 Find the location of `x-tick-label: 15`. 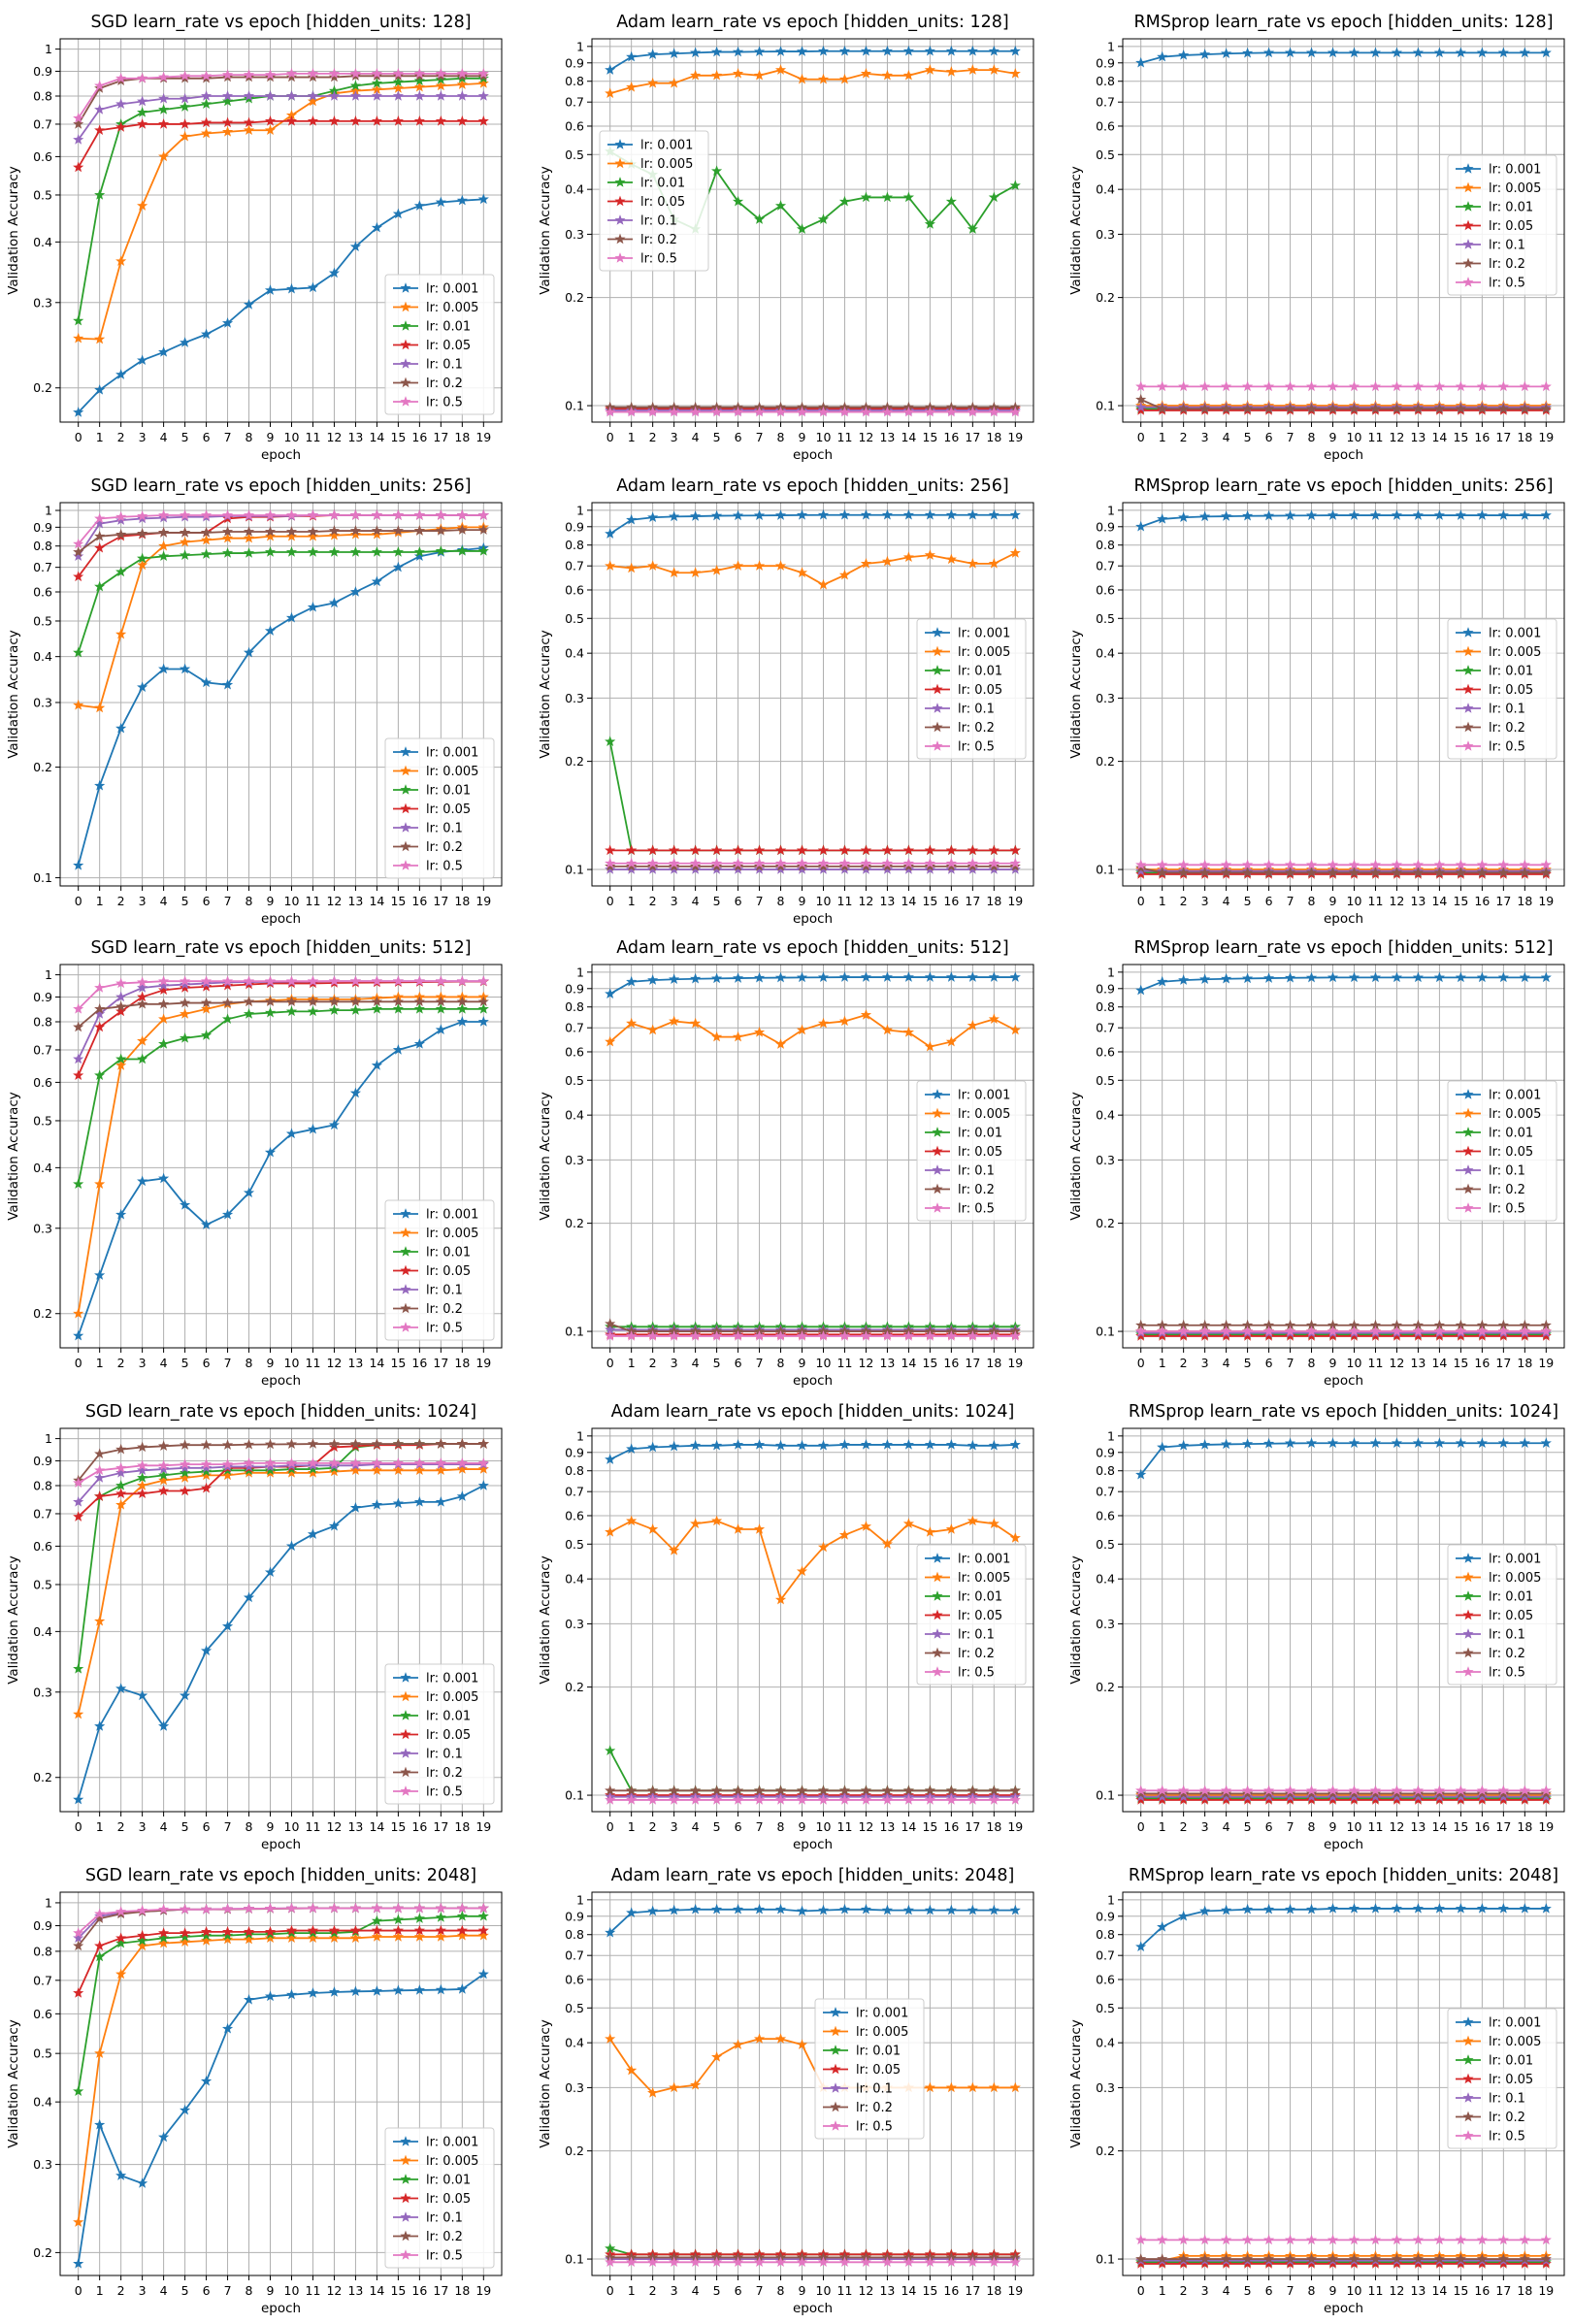

x-tick-label: 15 is located at coordinates (1460, 901).